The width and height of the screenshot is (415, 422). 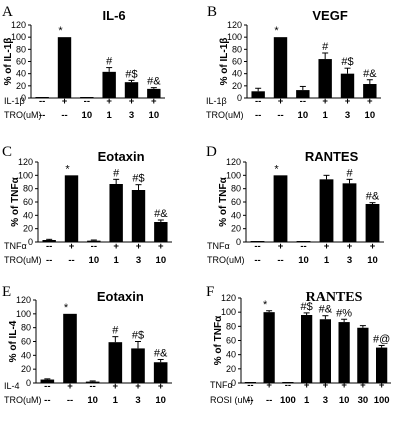 What do you see at coordinates (212, 12) in the screenshot?
I see `panel-label: B` at bounding box center [212, 12].